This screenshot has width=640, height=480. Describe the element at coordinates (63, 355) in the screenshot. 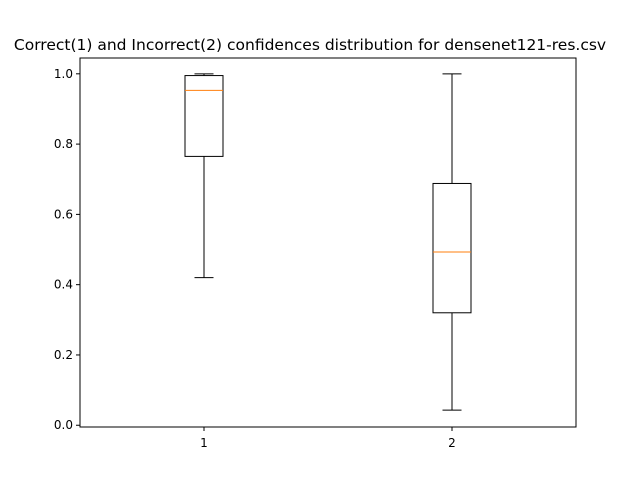

I see `y-tick-label: 0.2` at that location.